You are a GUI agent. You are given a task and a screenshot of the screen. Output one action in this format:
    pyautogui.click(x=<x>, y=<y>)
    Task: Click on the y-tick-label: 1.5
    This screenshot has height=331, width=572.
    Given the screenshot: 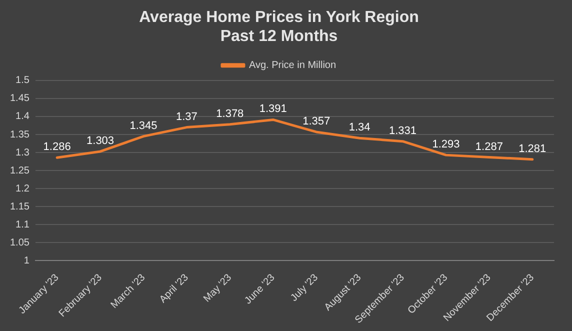 What is the action you would take?
    pyautogui.click(x=23, y=80)
    